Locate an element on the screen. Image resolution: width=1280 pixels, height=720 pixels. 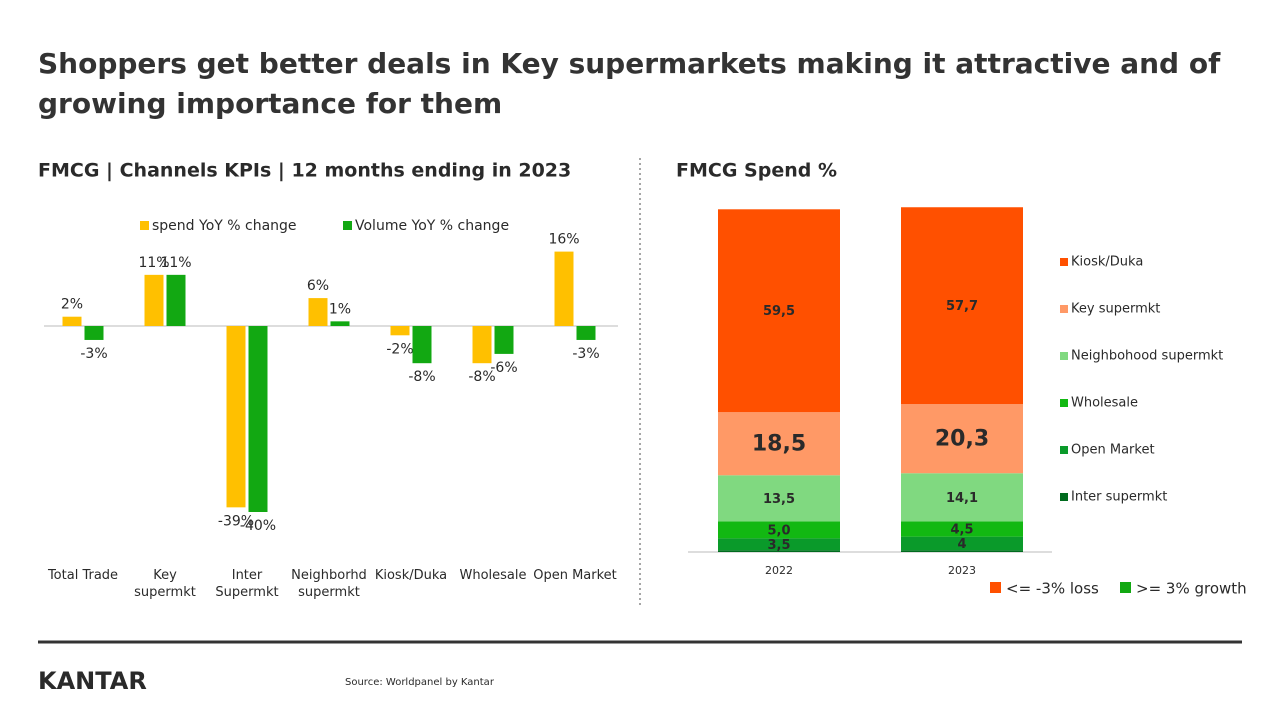
logo: KANTAR is located at coordinates (92, 681).